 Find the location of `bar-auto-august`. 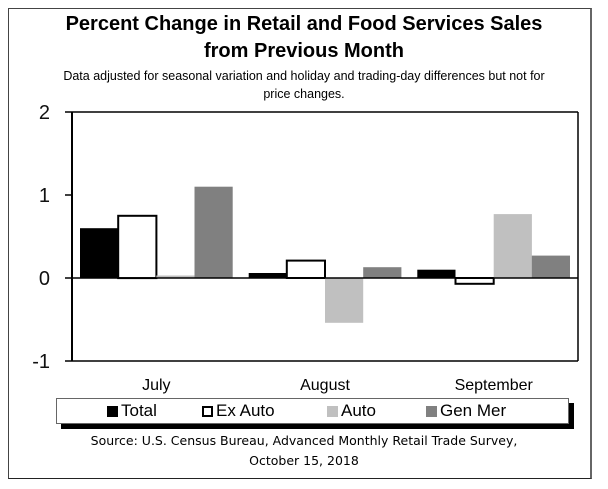

bar-auto-august is located at coordinates (344, 300).